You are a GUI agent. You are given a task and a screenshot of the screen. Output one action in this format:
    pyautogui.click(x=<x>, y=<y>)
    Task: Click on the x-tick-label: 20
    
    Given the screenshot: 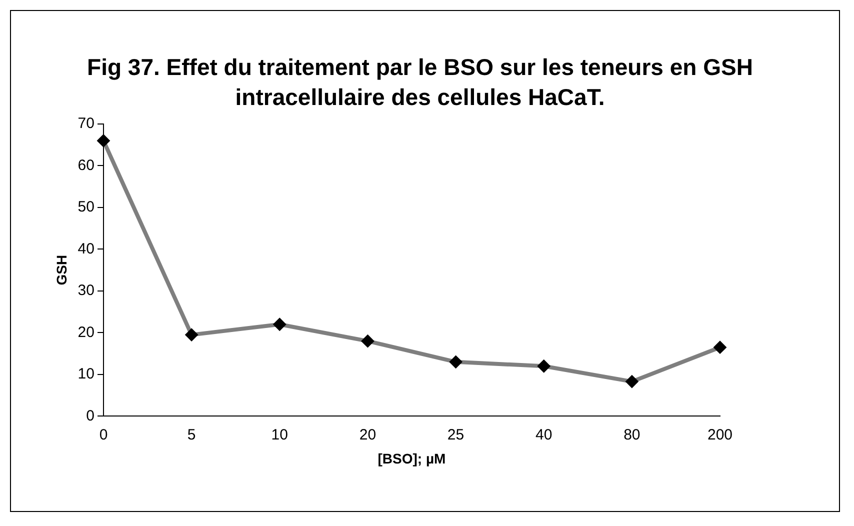 What is the action you would take?
    pyautogui.click(x=367, y=435)
    